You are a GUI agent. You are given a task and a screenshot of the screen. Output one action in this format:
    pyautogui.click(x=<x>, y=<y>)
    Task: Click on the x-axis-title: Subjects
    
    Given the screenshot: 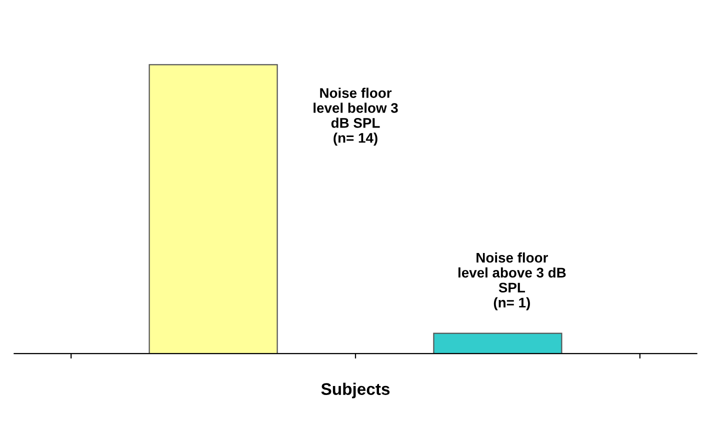 What is the action you would take?
    pyautogui.click(x=355, y=390)
    